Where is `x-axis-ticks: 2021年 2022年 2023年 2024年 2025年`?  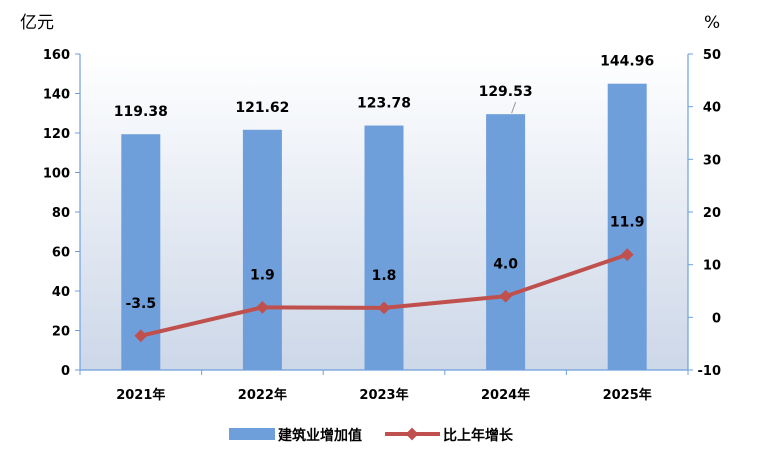
x-axis-ticks: 2021年 2022年 2023年 2024年 2025年 is located at coordinates (384, 386).